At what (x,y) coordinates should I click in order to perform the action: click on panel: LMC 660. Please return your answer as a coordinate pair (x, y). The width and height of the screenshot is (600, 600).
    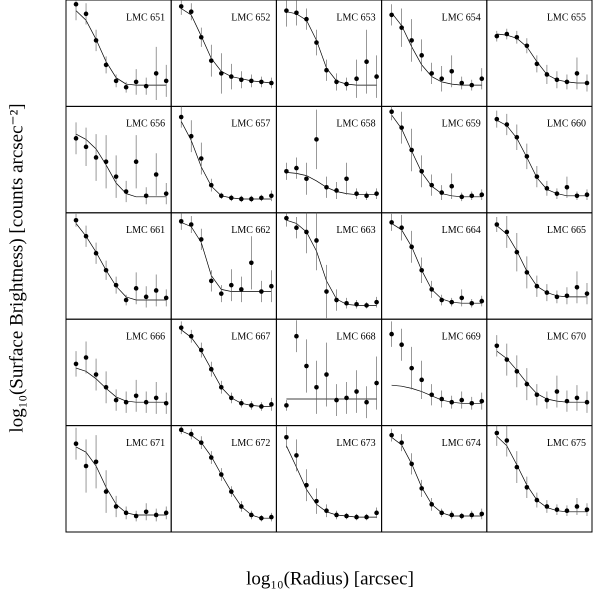
    Looking at the image, I should click on (539, 159).